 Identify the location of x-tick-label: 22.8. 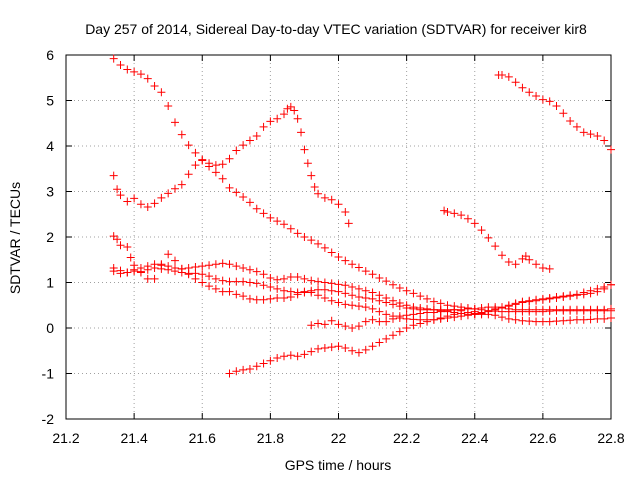
(610, 438).